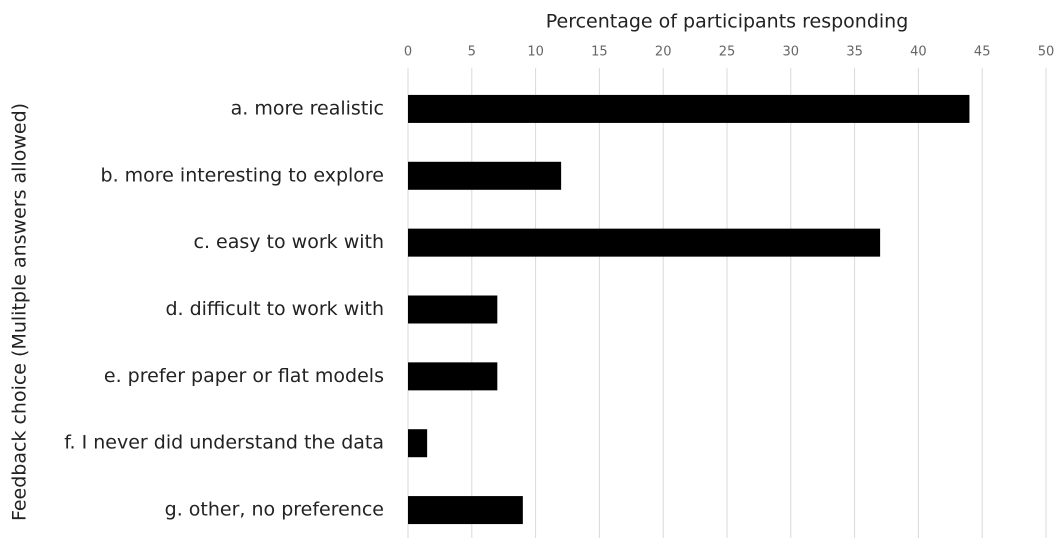 The image size is (1059, 538). I want to click on x-tick-label: 10, so click(535, 52).